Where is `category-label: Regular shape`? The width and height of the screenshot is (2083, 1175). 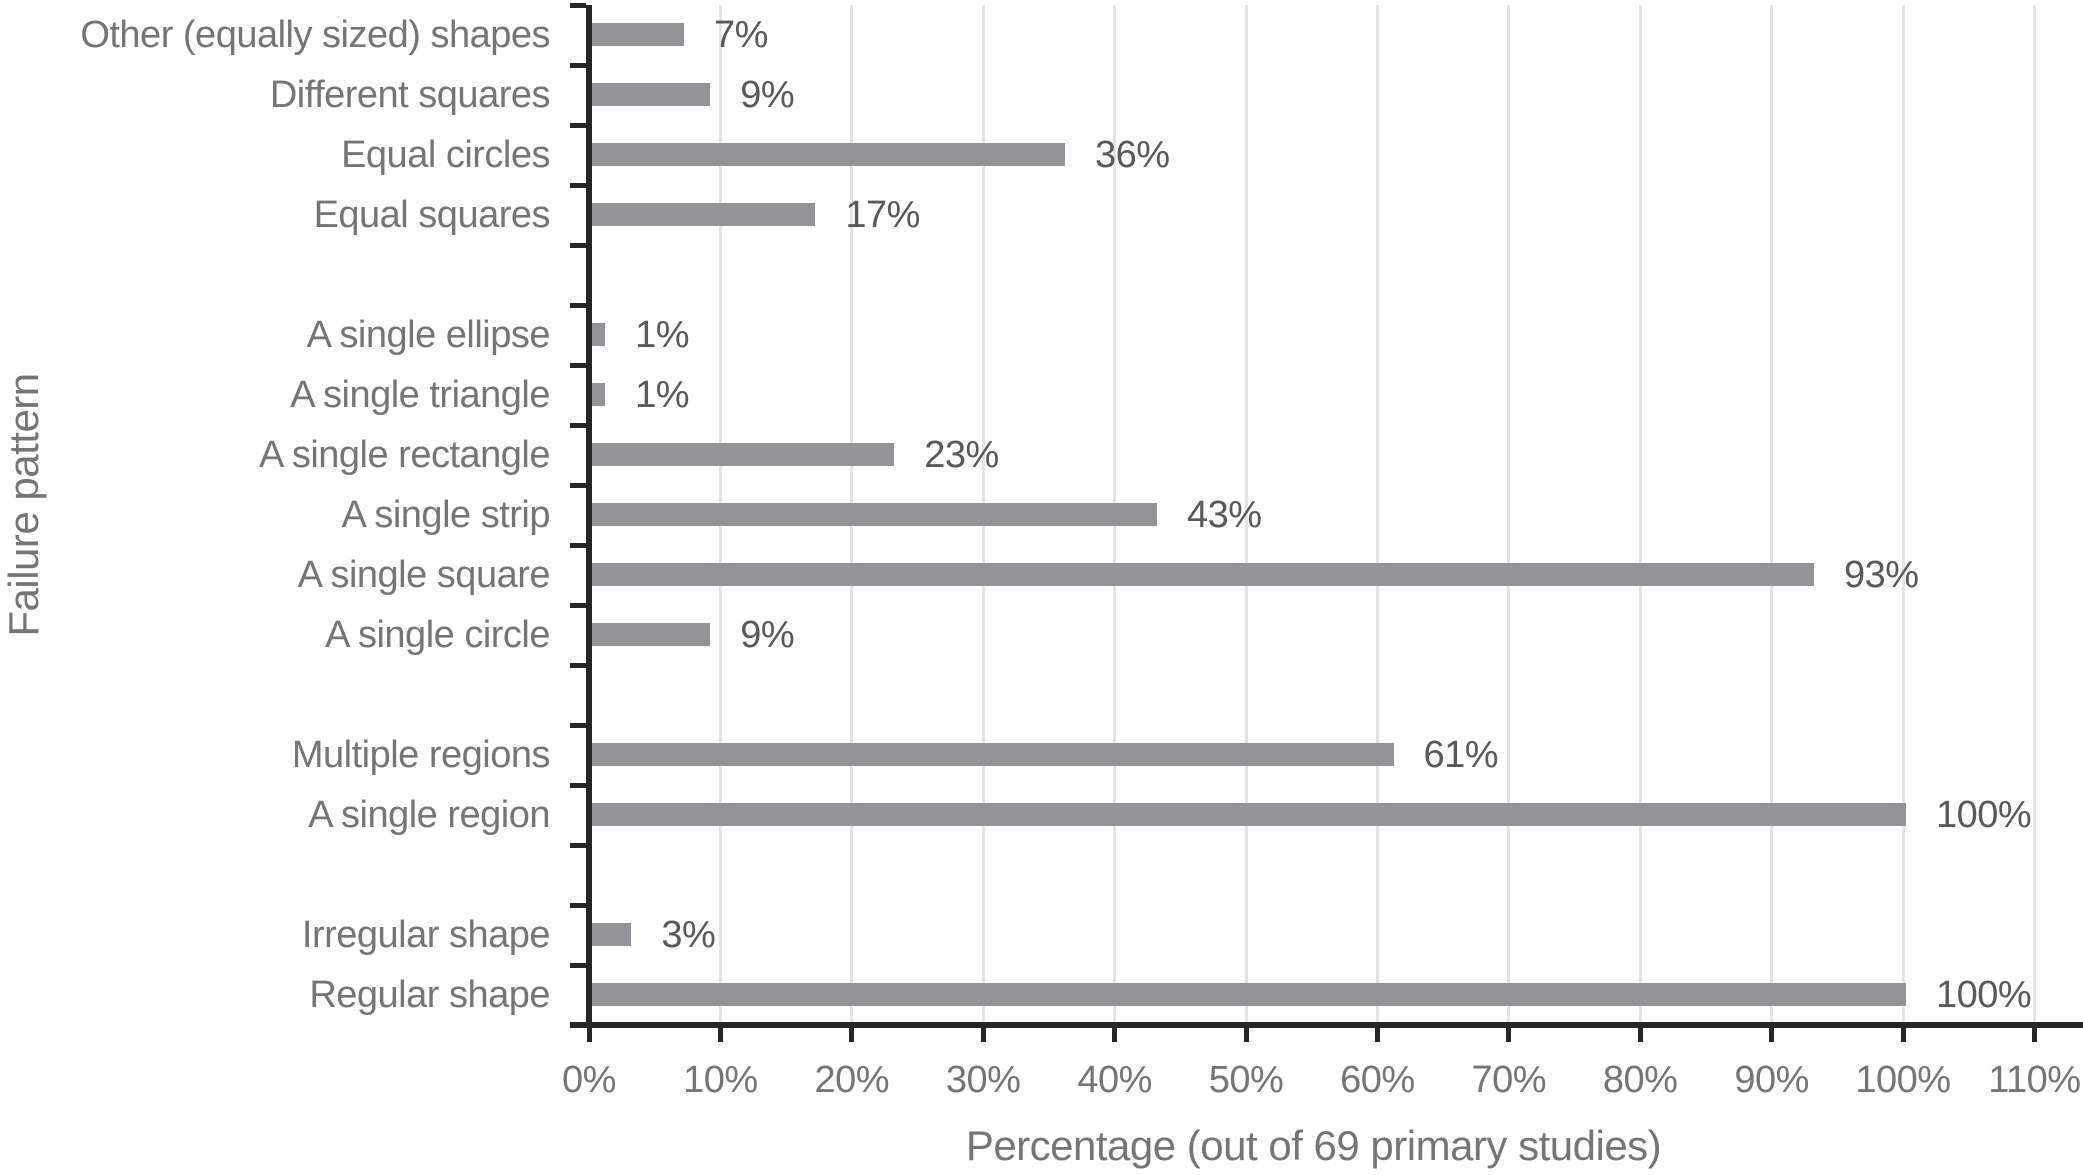
category-label: Regular shape is located at coordinates (429, 995).